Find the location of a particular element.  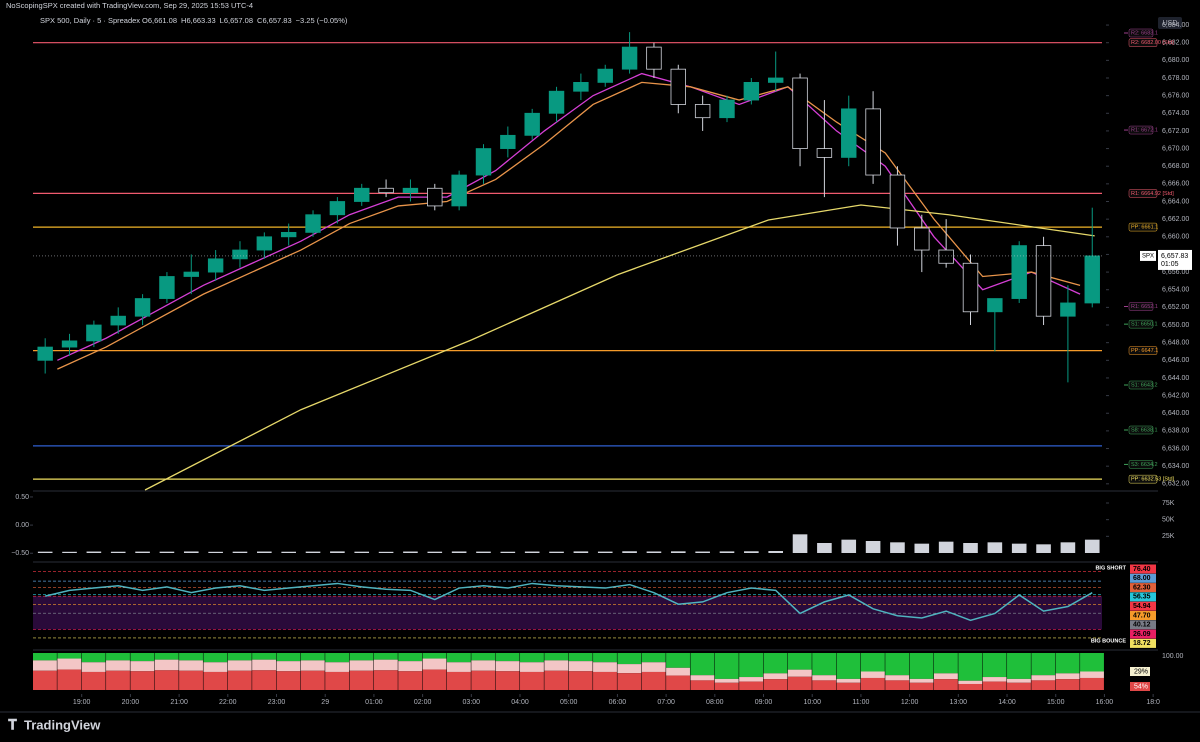

y-tick-label: 6,632.00 is located at coordinates (1175, 484).